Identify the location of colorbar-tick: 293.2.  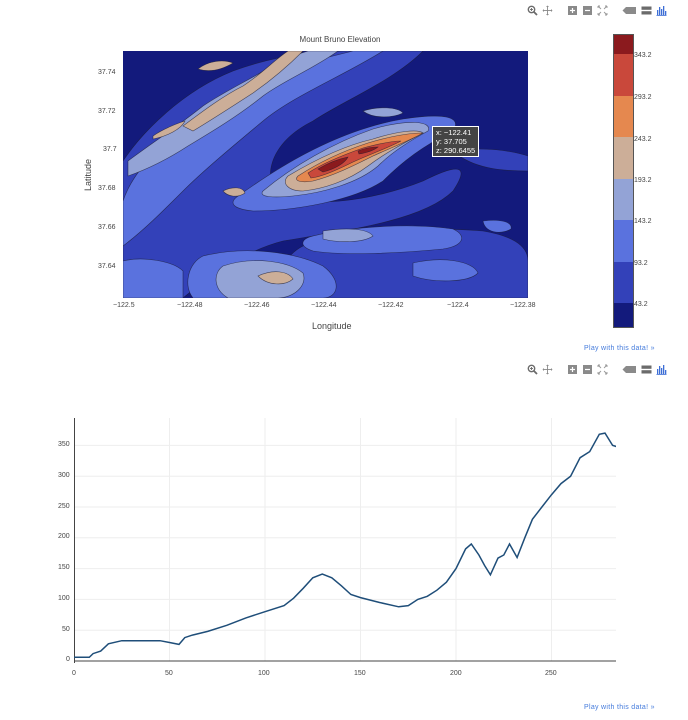
(643, 97).